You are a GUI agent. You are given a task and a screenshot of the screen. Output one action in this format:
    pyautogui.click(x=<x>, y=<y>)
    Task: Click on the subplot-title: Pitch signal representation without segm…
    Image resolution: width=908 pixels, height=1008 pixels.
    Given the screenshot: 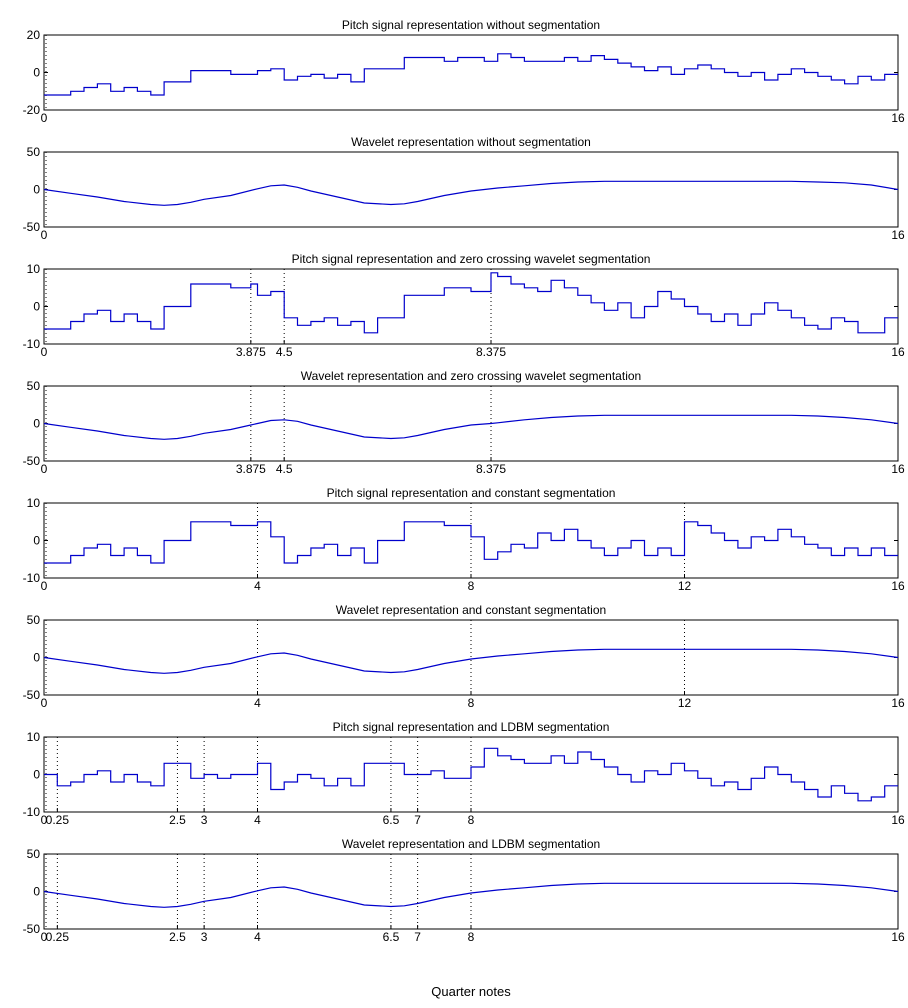 What is the action you would take?
    pyautogui.click(x=471, y=25)
    